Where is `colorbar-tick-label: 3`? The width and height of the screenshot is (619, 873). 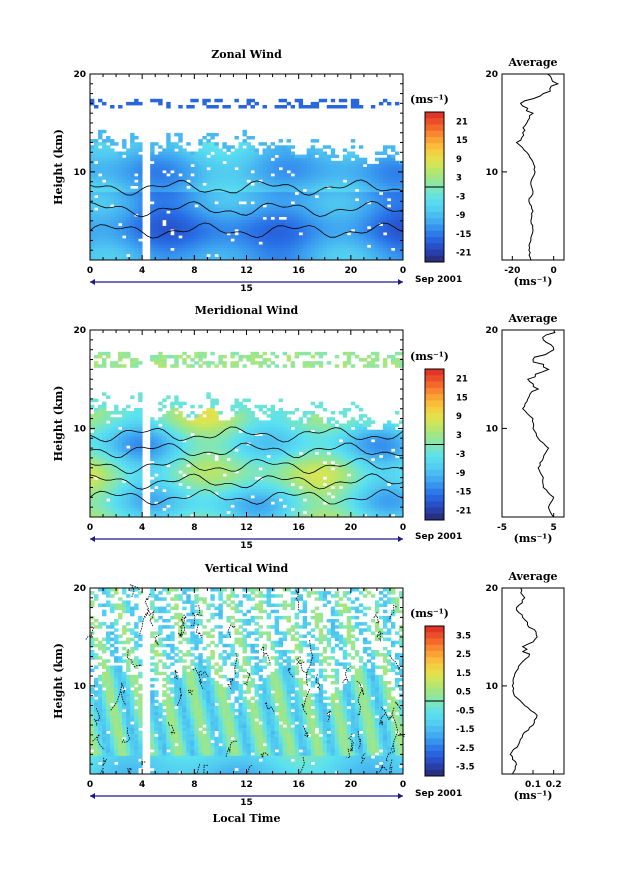 colorbar-tick-label: 3 is located at coordinates (459, 179).